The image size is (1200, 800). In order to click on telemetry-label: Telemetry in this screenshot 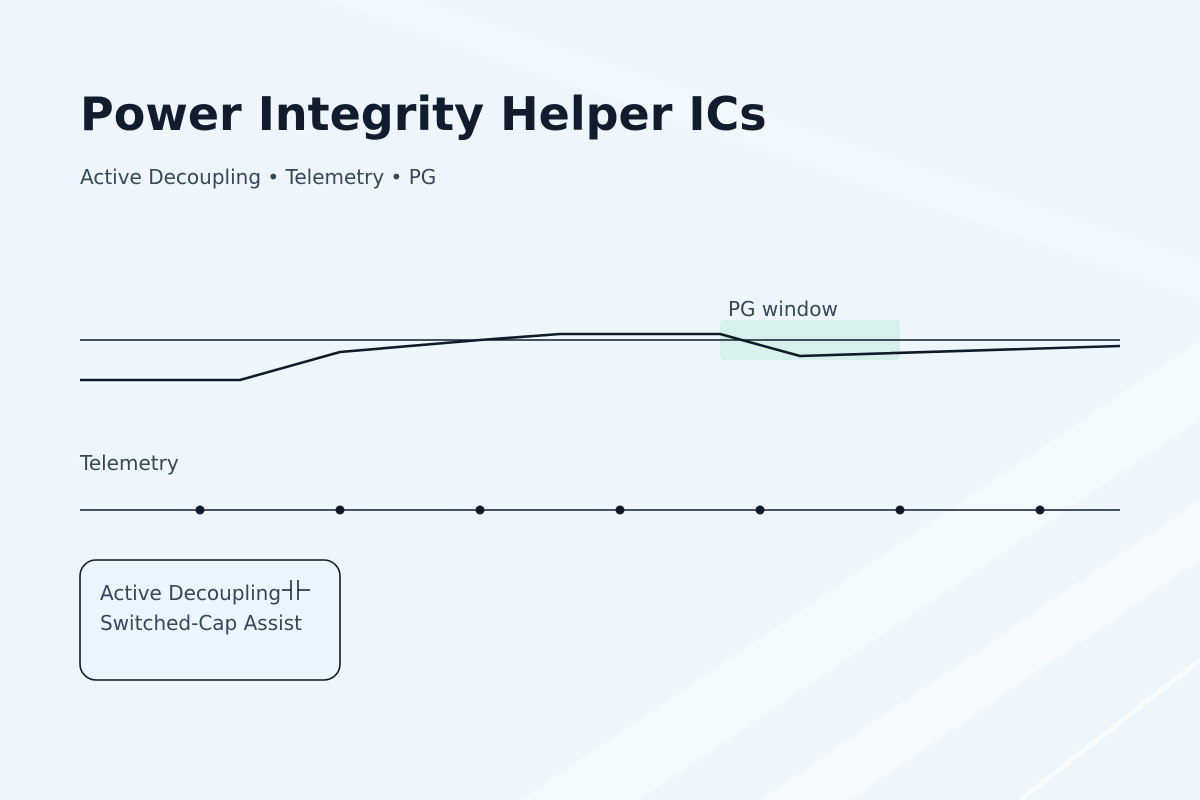, I will do `click(129, 463)`.